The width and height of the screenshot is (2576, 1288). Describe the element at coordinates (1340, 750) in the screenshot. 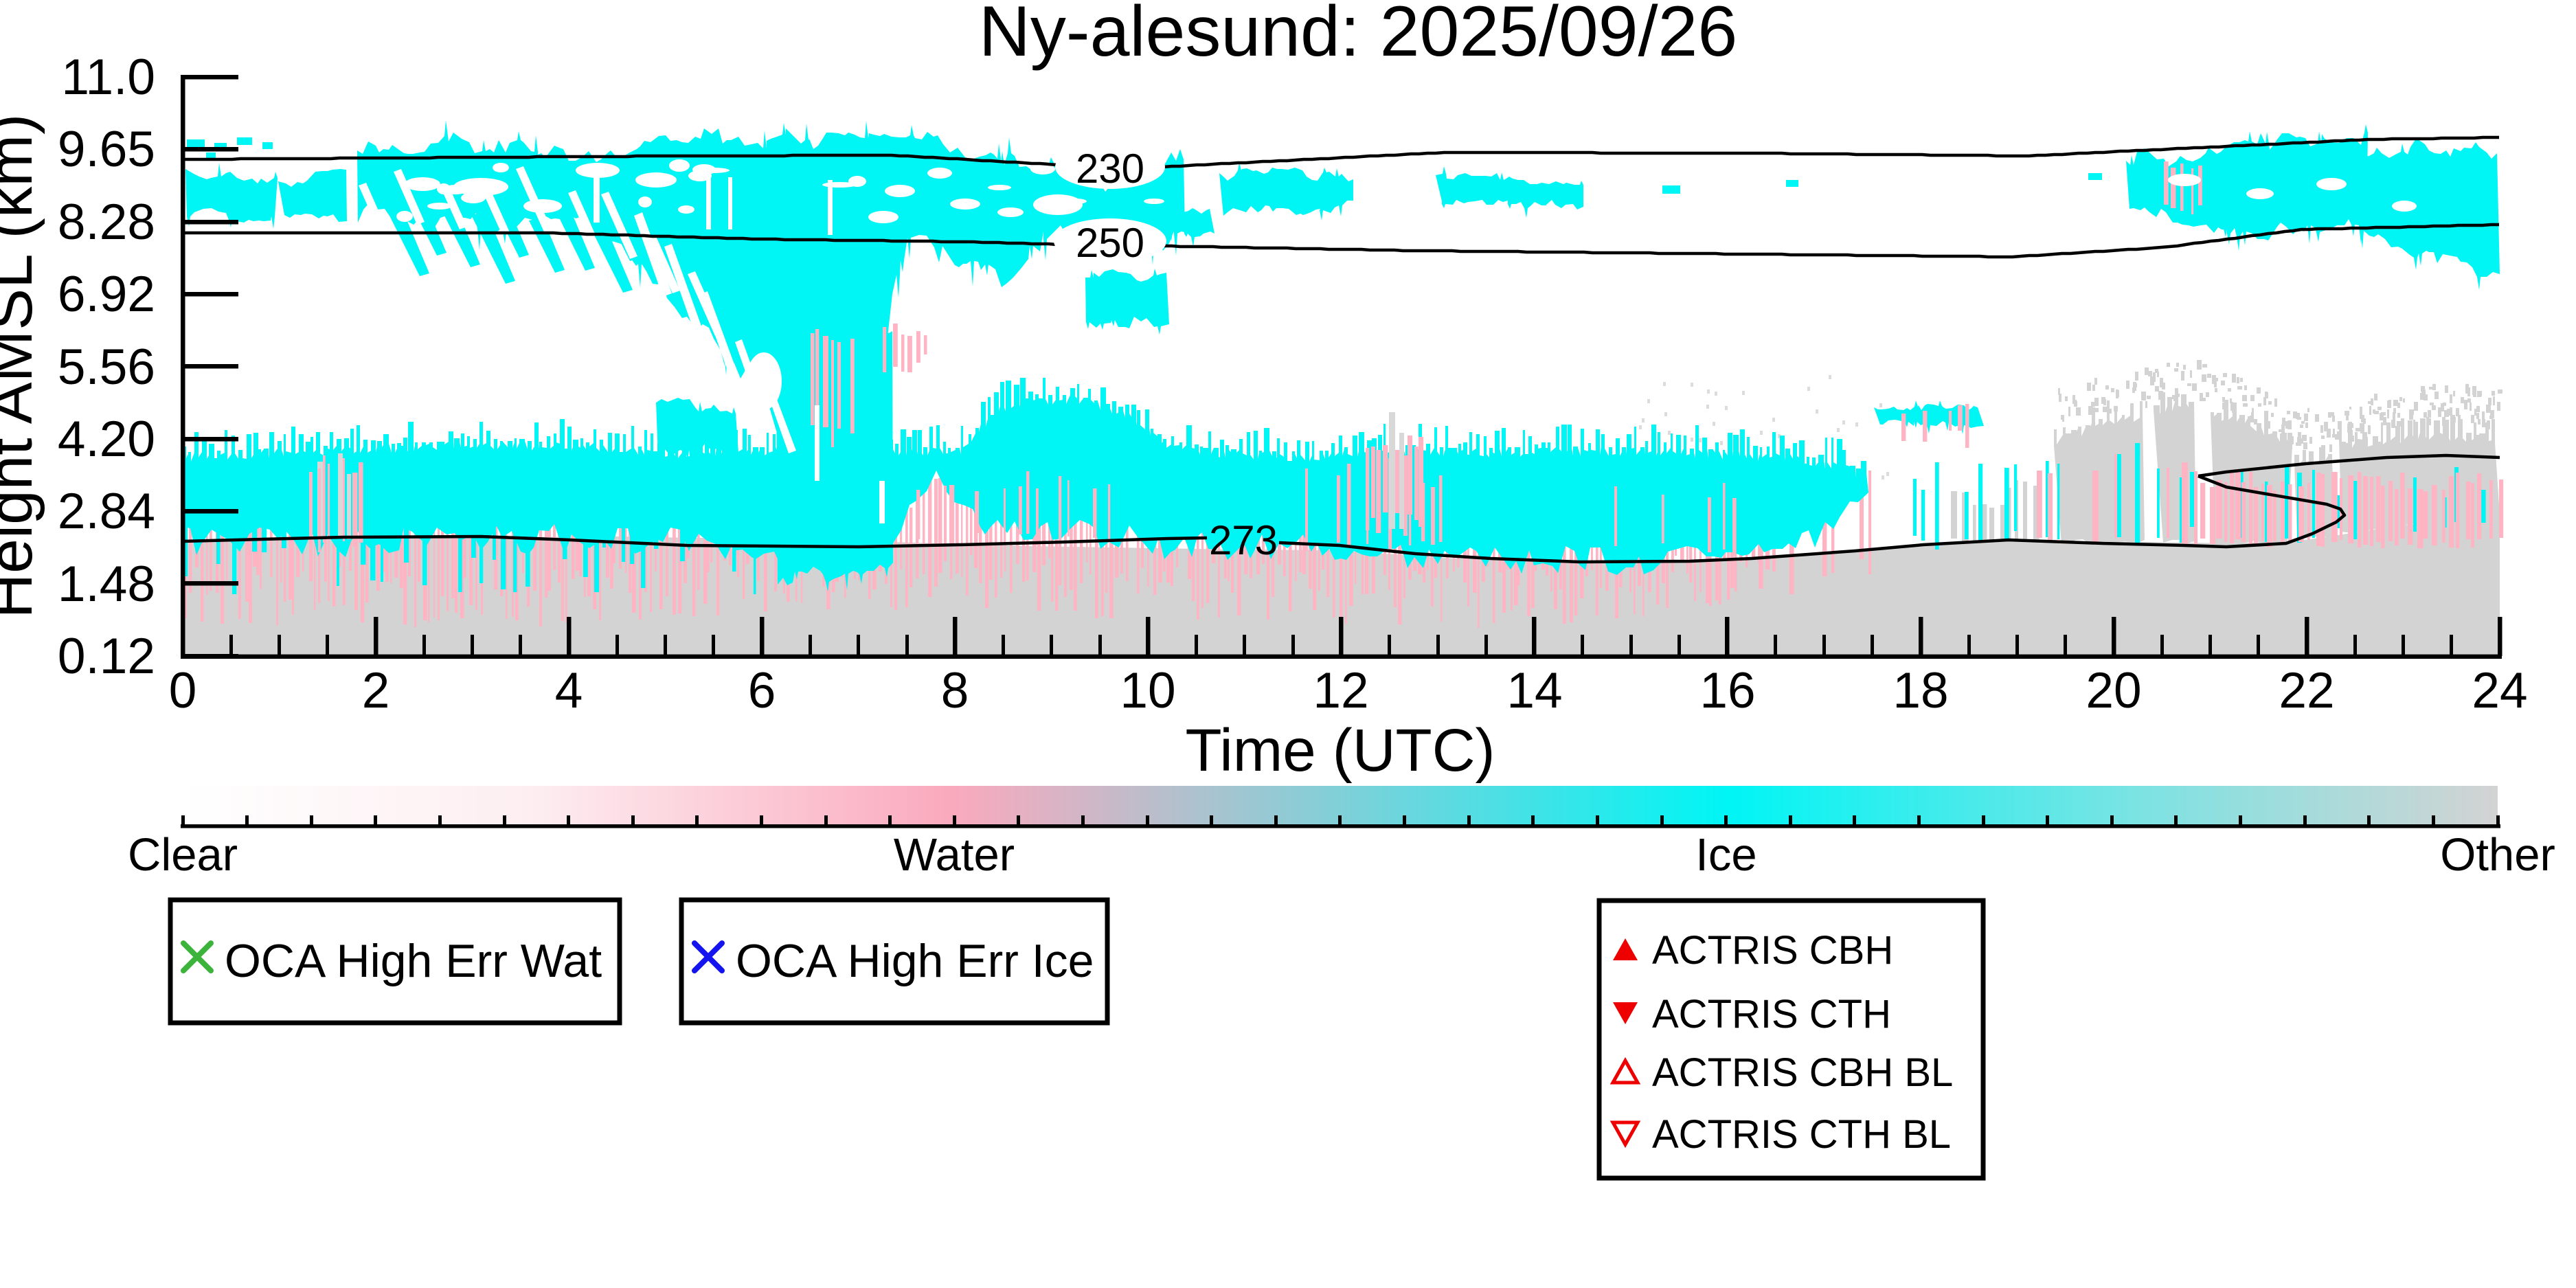

I see `svg-text: Time (UTC)` at that location.